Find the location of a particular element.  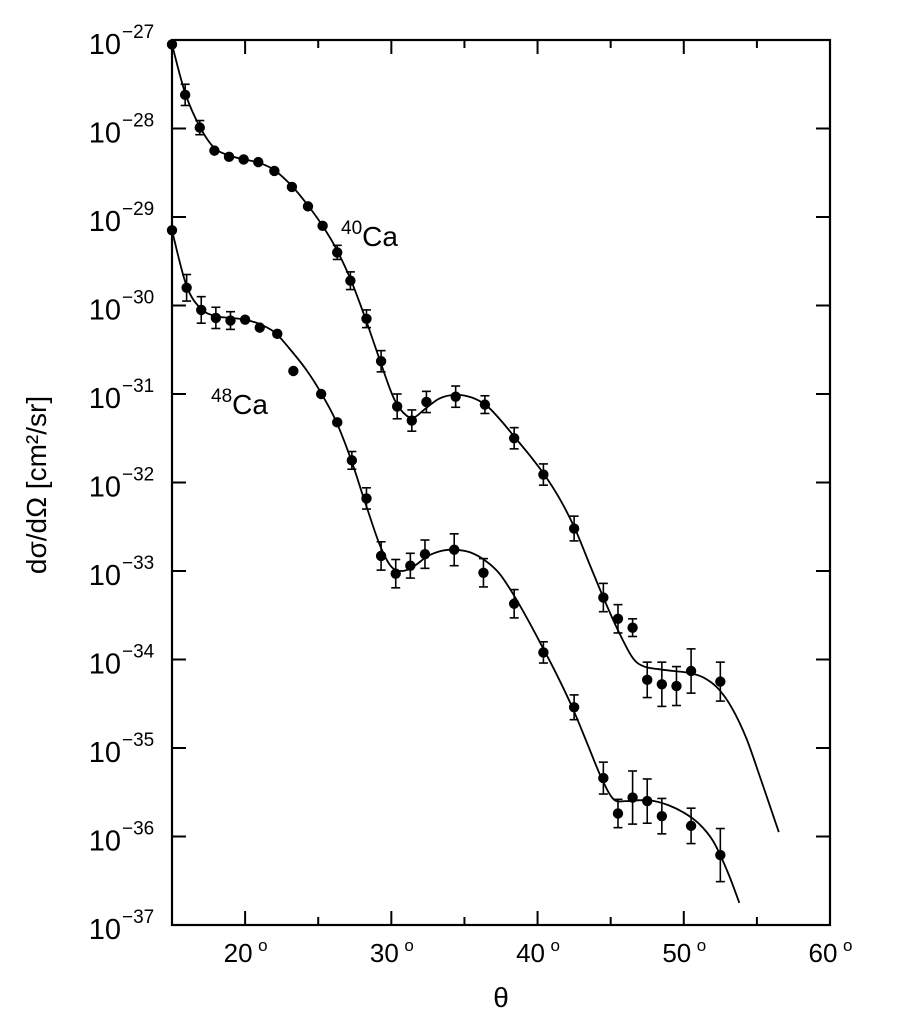

y-tick-exponent: −29 is located at coordinates (138, 209).